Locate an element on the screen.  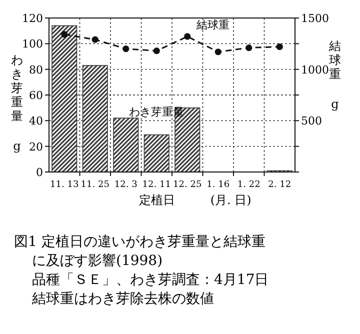
text: わき芽重量 g is located at coordinates (17, 103).